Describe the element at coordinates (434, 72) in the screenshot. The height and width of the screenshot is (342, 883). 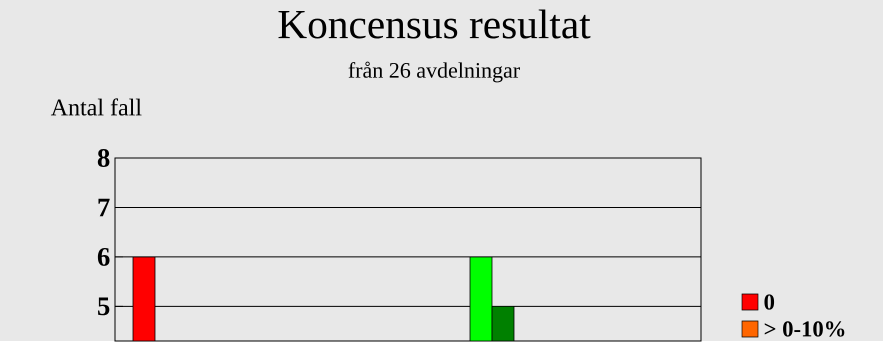
I see `chart-subtitle: från 26 avdelningar` at that location.